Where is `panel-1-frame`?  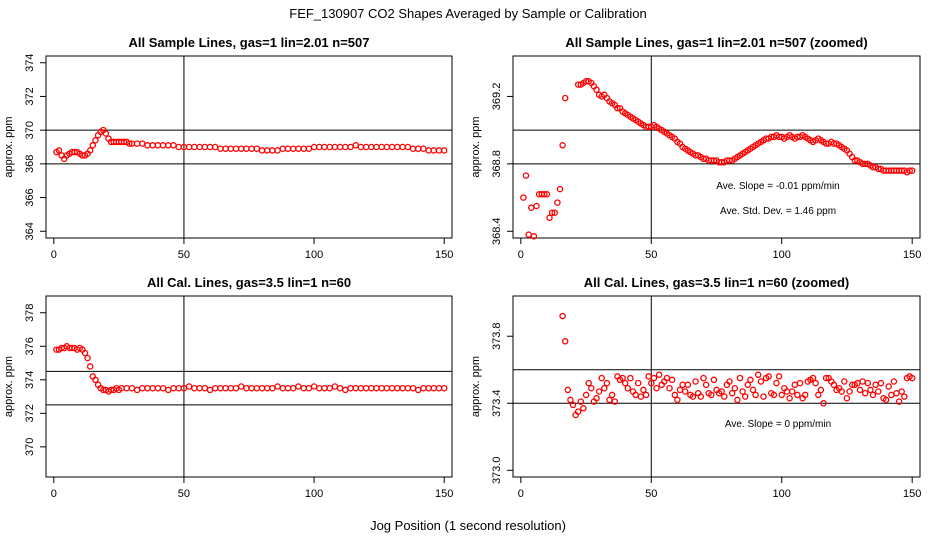
panel-1-frame is located at coordinates (249, 147).